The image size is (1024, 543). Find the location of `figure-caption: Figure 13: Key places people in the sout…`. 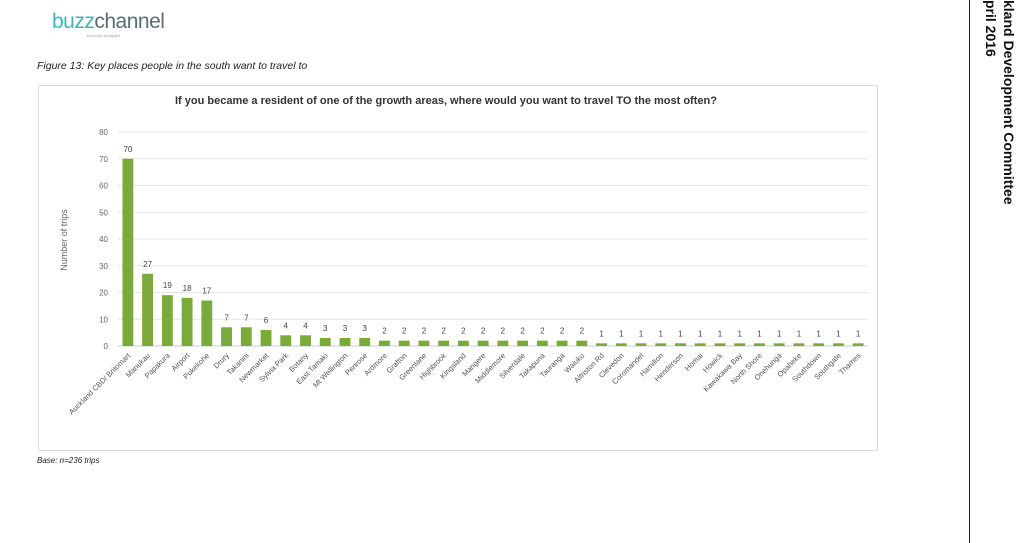

figure-caption: Figure 13: Key places people in the sout… is located at coordinates (172, 66).